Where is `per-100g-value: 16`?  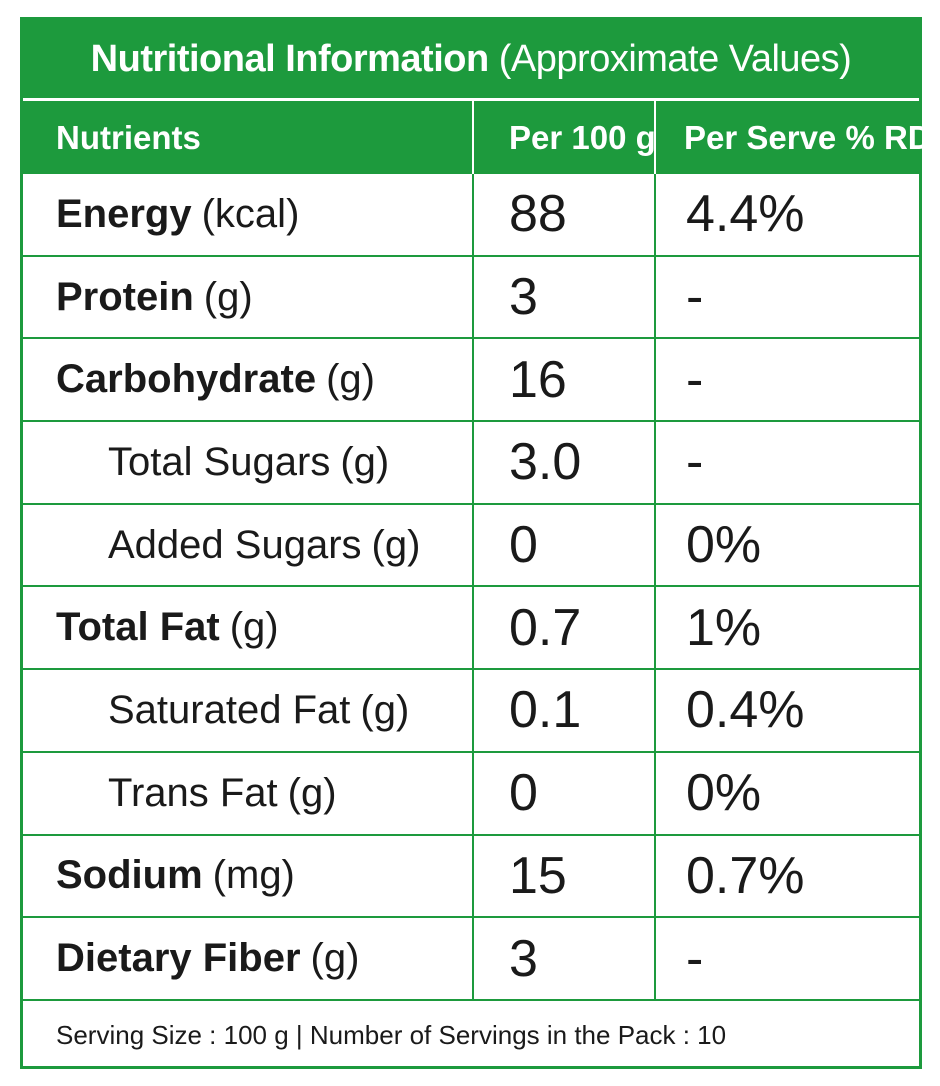
per-100g-value: 16 is located at coordinates (538, 379).